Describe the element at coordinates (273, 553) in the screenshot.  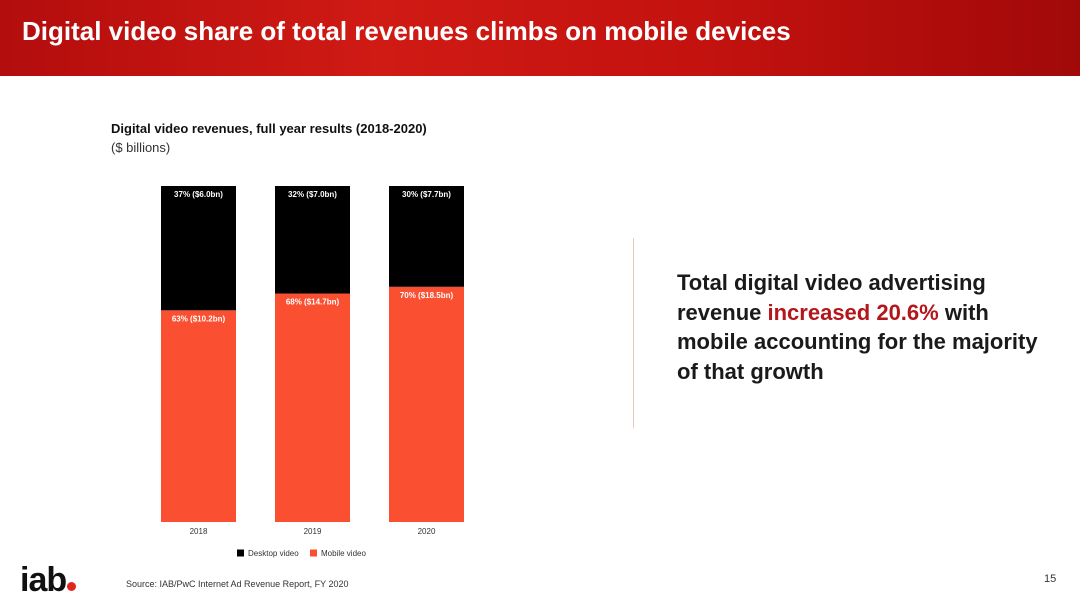
I see `legend-label-desktop: Desktop video` at that location.